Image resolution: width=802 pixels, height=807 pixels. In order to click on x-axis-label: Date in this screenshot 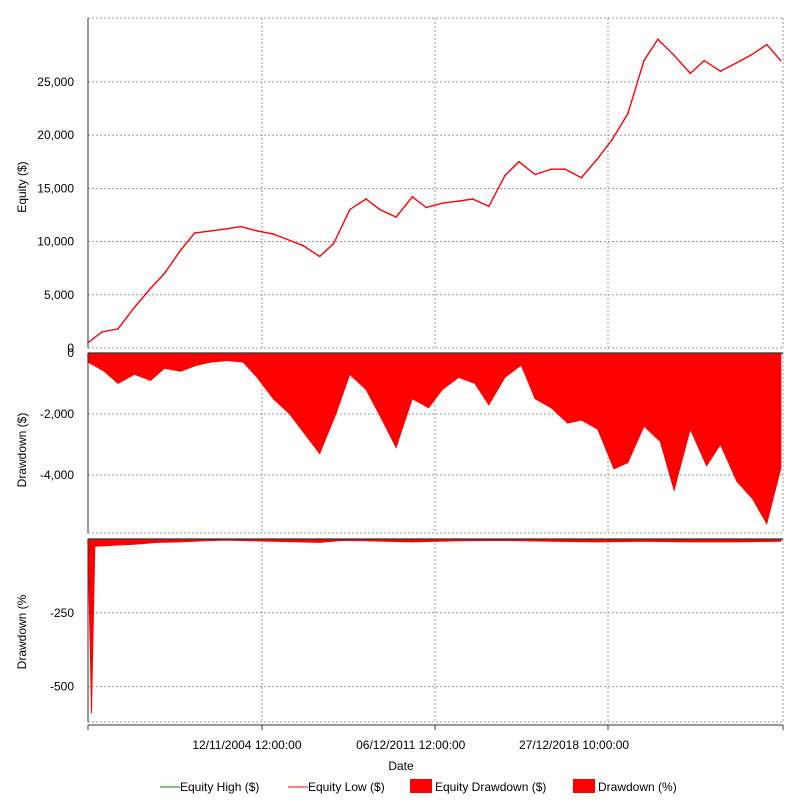, I will do `click(401, 766)`.